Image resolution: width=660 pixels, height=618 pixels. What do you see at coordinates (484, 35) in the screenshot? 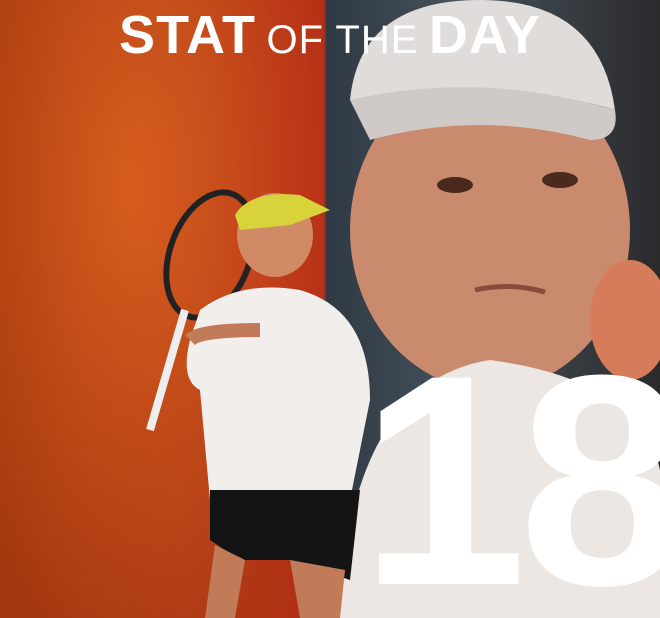
I see `title-day: DAY` at bounding box center [484, 35].